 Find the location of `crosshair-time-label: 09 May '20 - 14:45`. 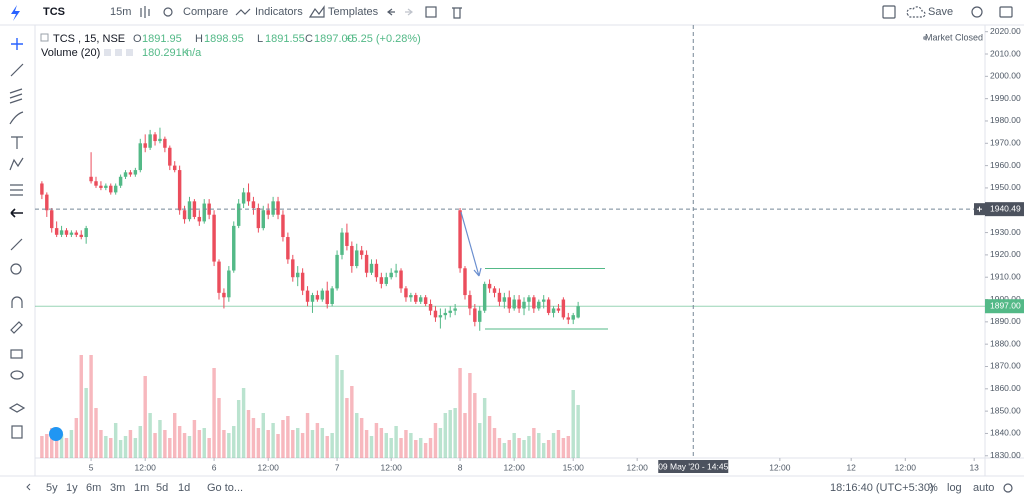

crosshair-time-label: 09 May '20 - 14:45 is located at coordinates (693, 466).